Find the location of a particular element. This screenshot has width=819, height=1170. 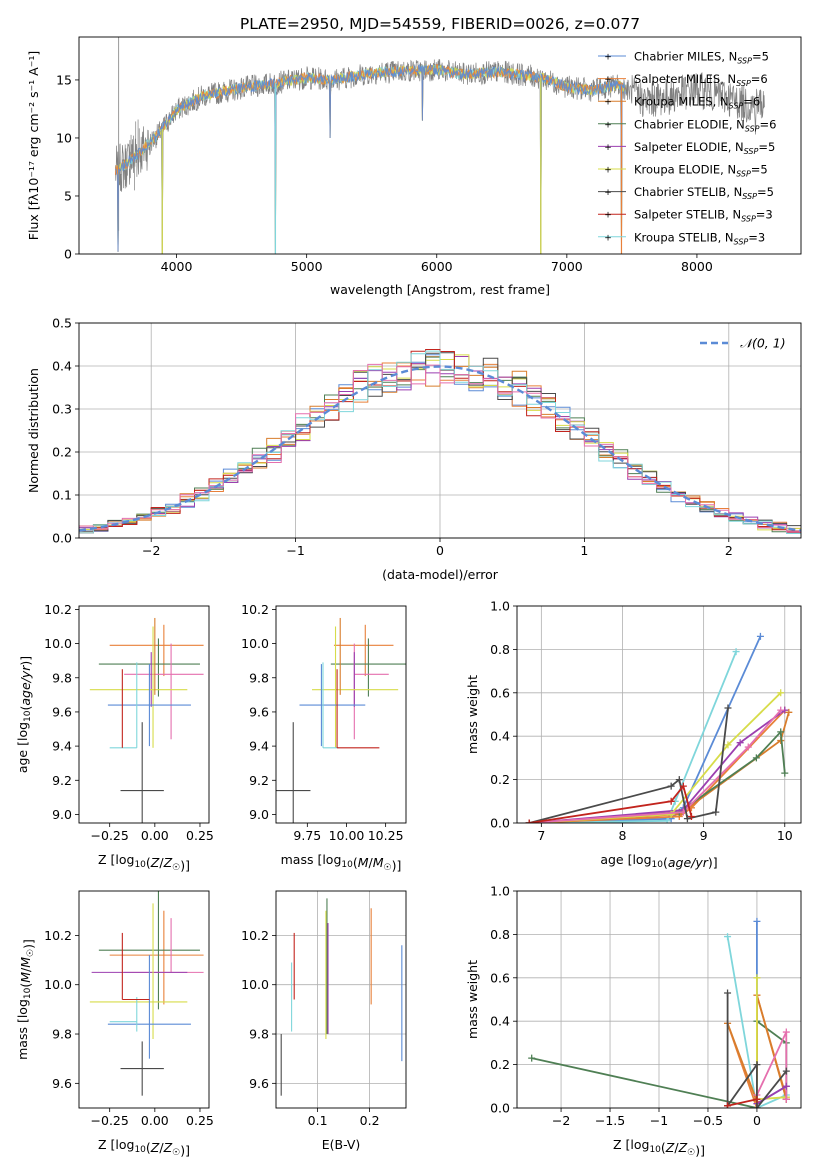

y-tick-label: 15 is located at coordinates (64, 79).